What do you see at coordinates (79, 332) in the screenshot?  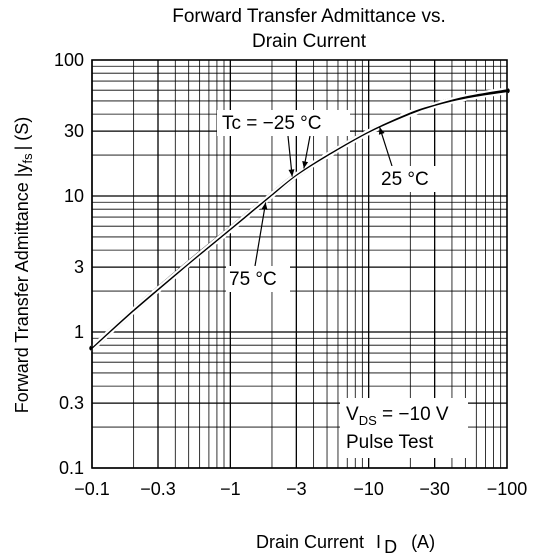 I see `y-tick-label: 1` at bounding box center [79, 332].